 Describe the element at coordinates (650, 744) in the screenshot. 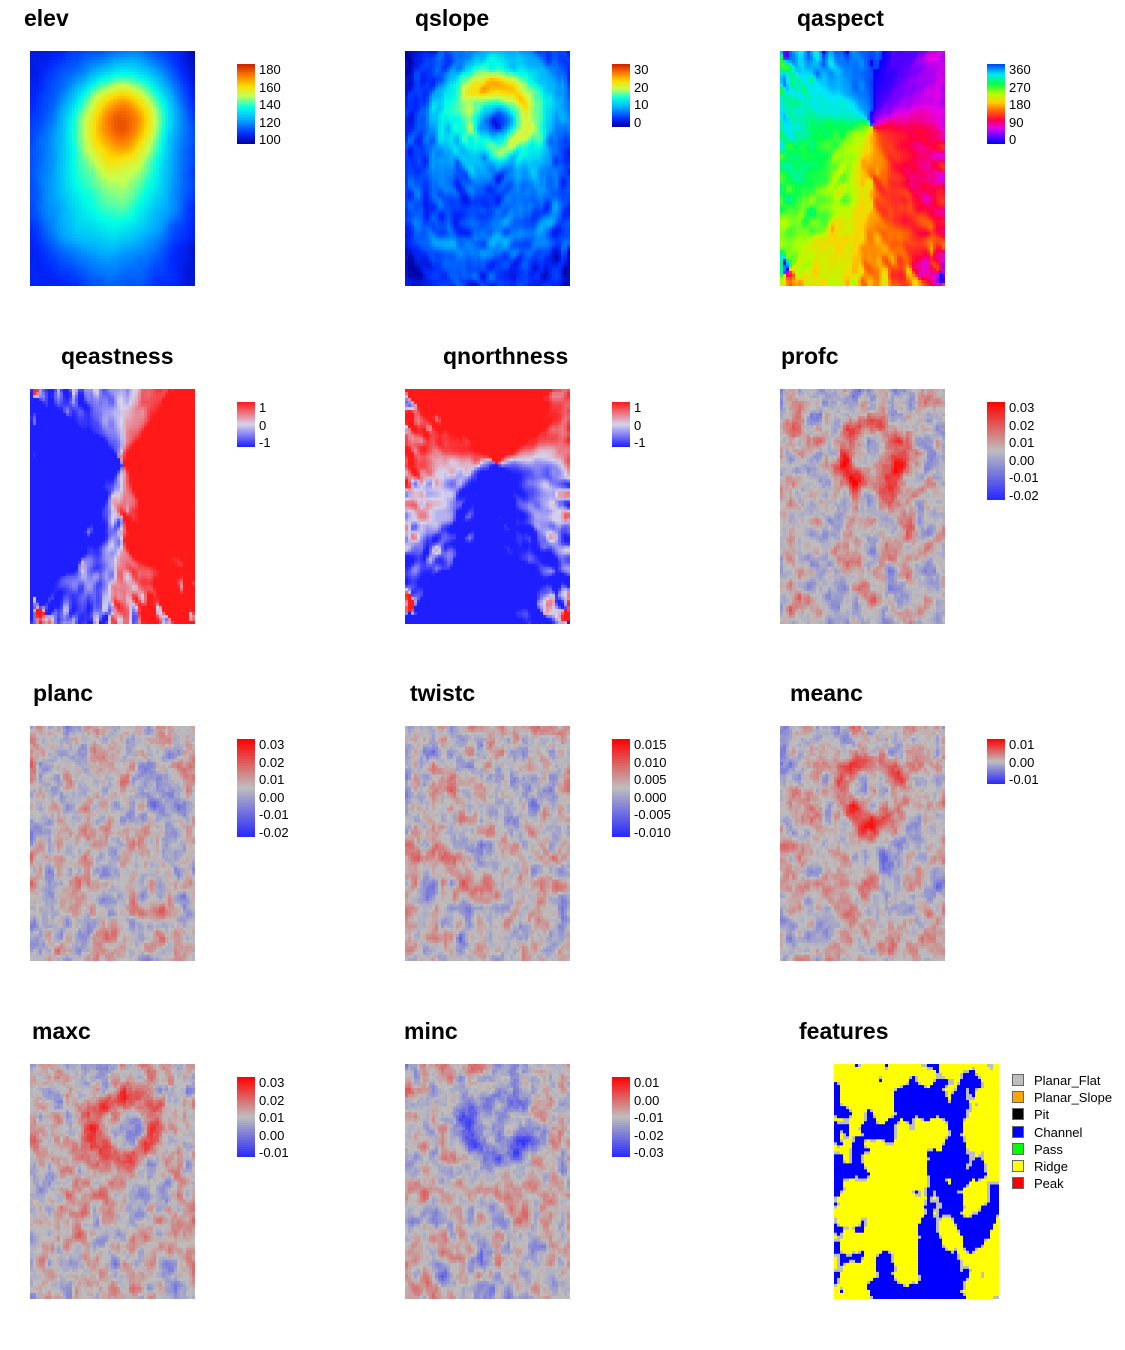

I see `colorbar-tick-label: 0.015` at that location.